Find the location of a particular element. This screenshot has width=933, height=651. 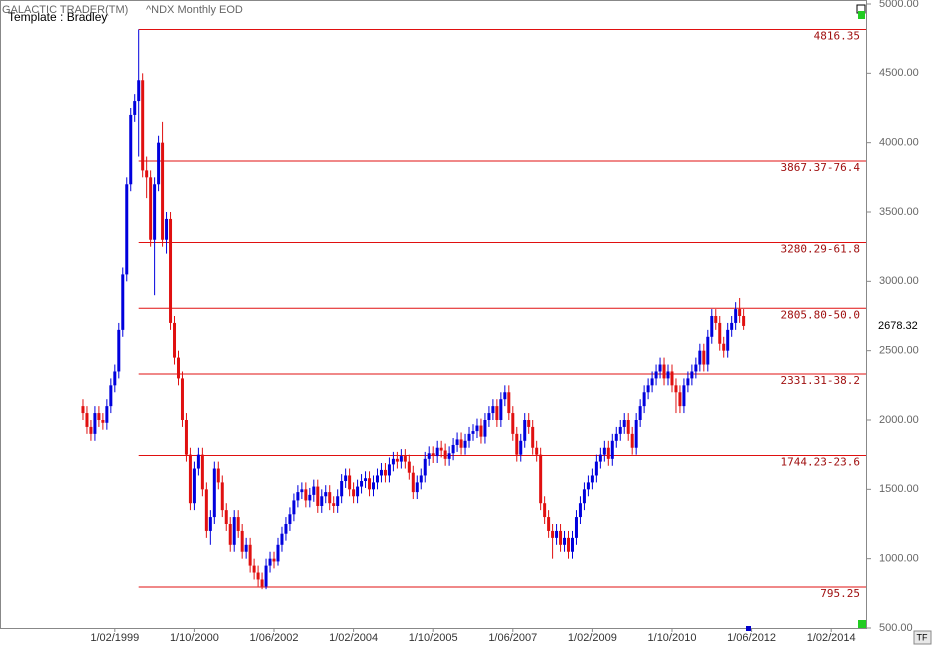

x-tick-label: 1/10/2000 is located at coordinates (194, 638).